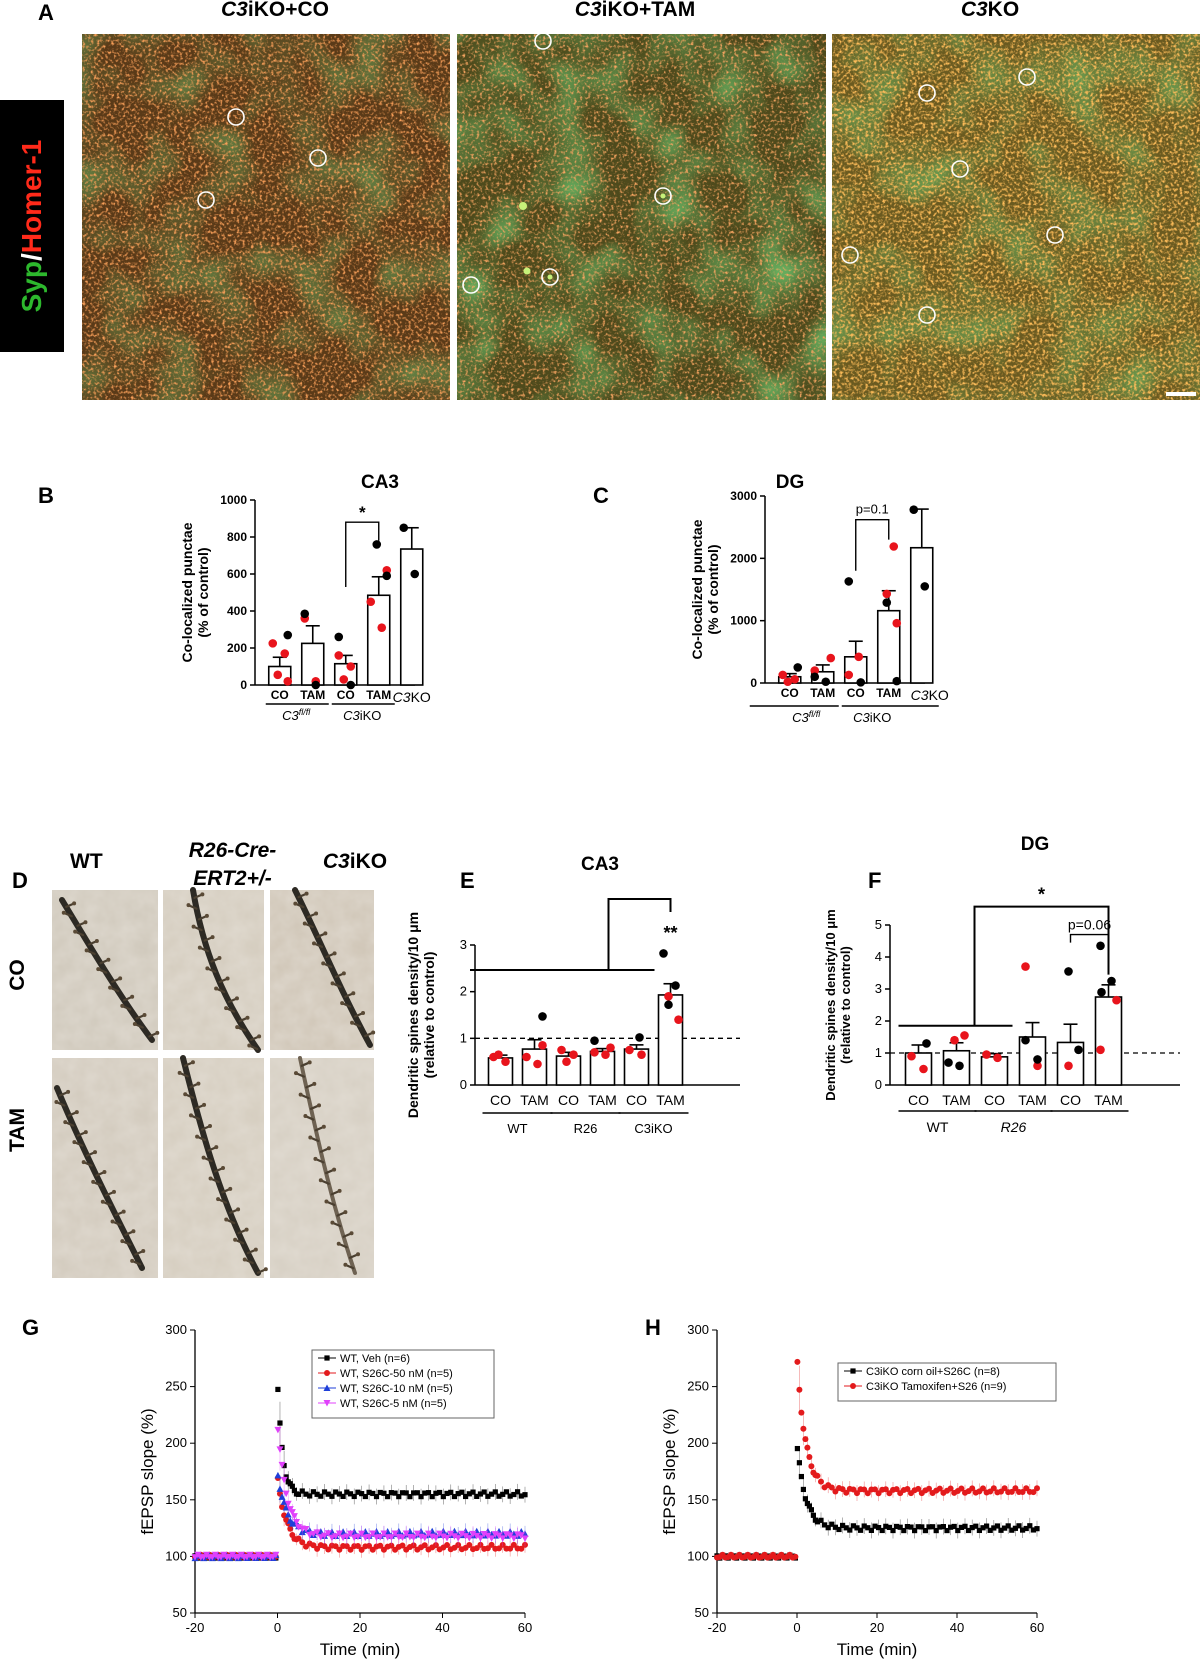 Image resolution: width=1200 pixels, height=1661 pixels. I want to click on category-label: TAM, so click(1032, 1100).